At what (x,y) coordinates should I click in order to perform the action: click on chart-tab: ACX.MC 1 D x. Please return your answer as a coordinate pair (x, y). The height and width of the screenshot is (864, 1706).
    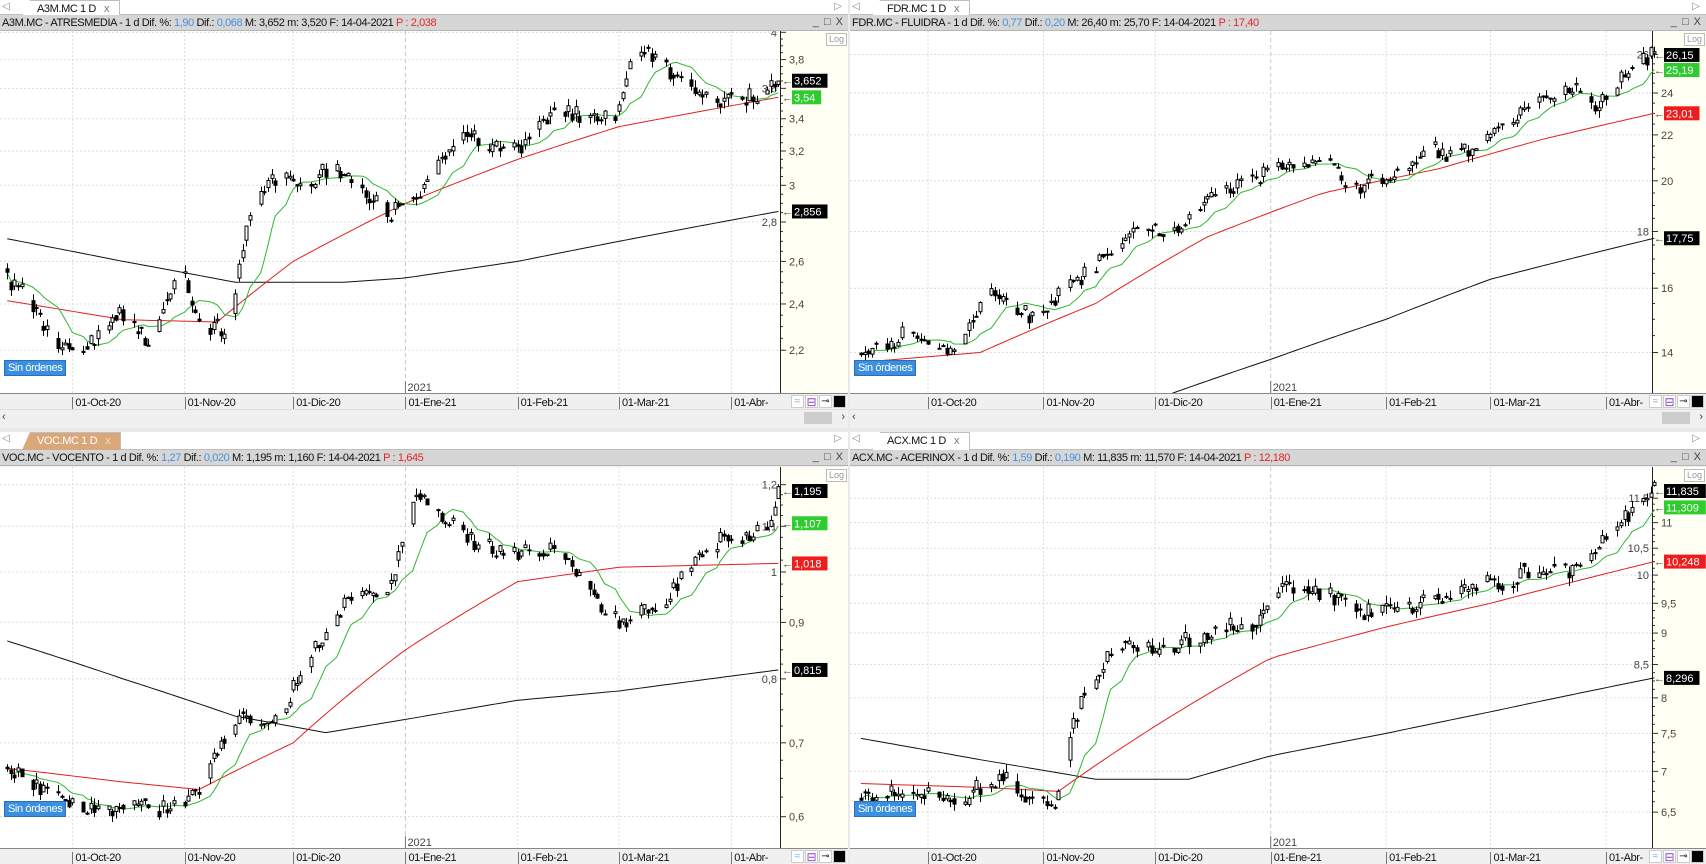
    Looking at the image, I should click on (921, 441).